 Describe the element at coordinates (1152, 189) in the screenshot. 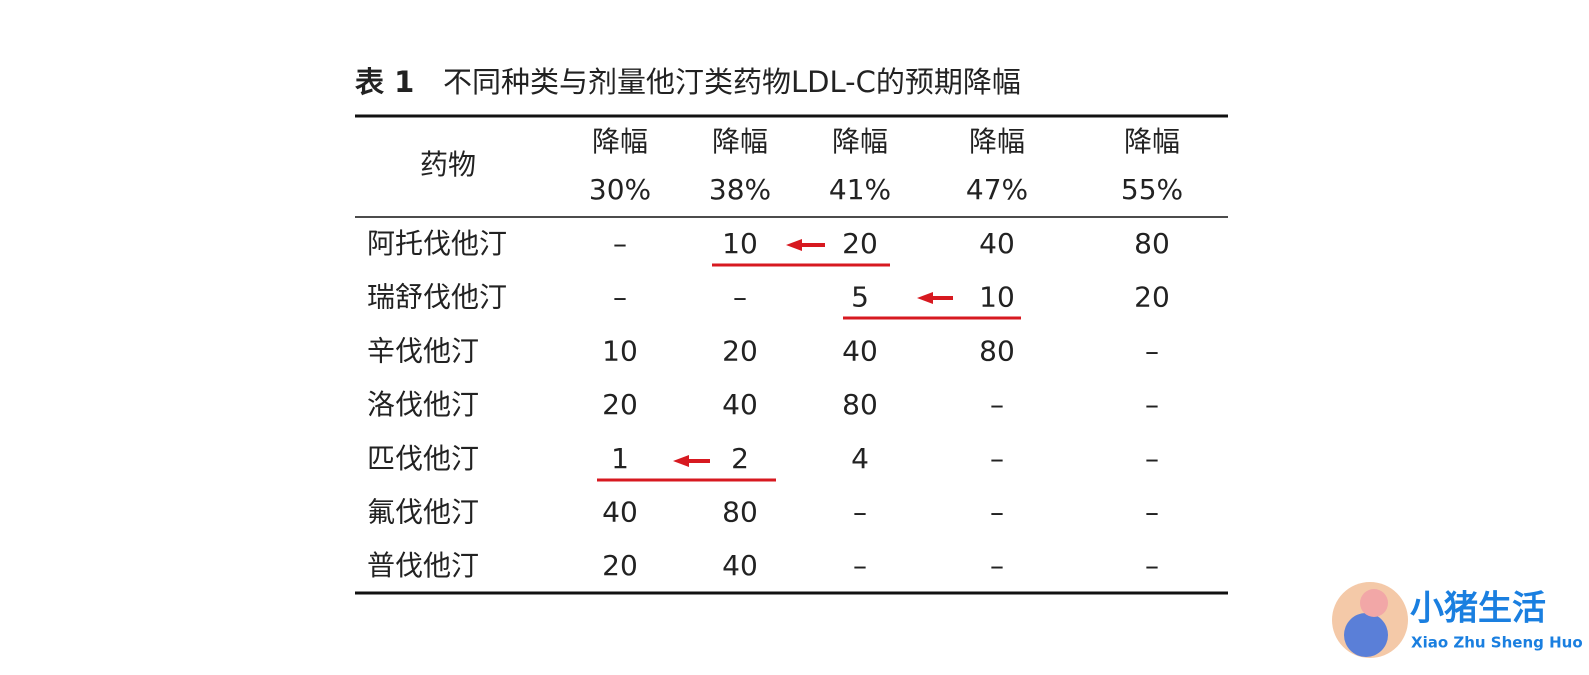

I see `column-value: 55%` at that location.